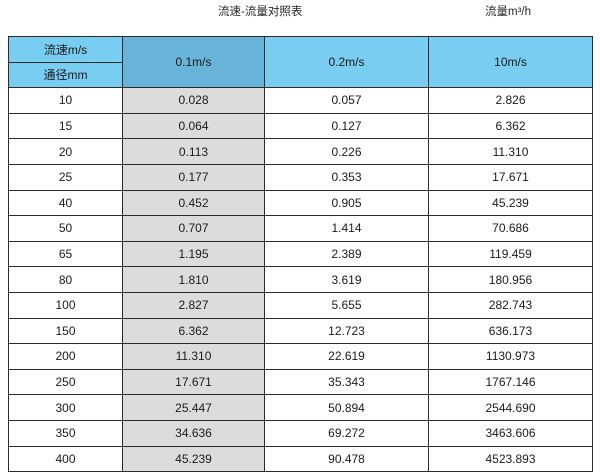  I want to click on cell-flow-3: 2544.690, so click(510, 407).